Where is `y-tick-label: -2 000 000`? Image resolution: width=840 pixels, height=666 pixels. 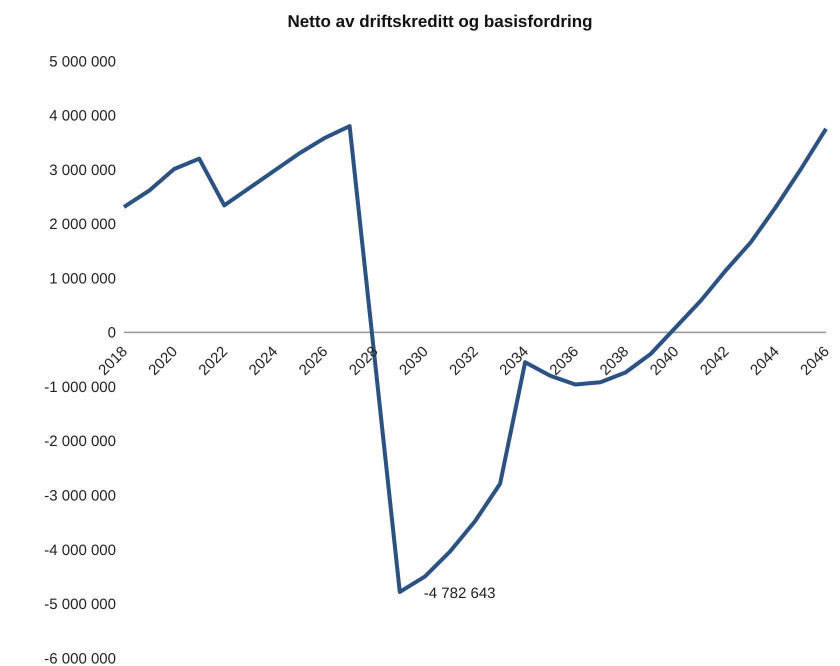
y-tick-label: -2 000 000 is located at coordinates (80, 441).